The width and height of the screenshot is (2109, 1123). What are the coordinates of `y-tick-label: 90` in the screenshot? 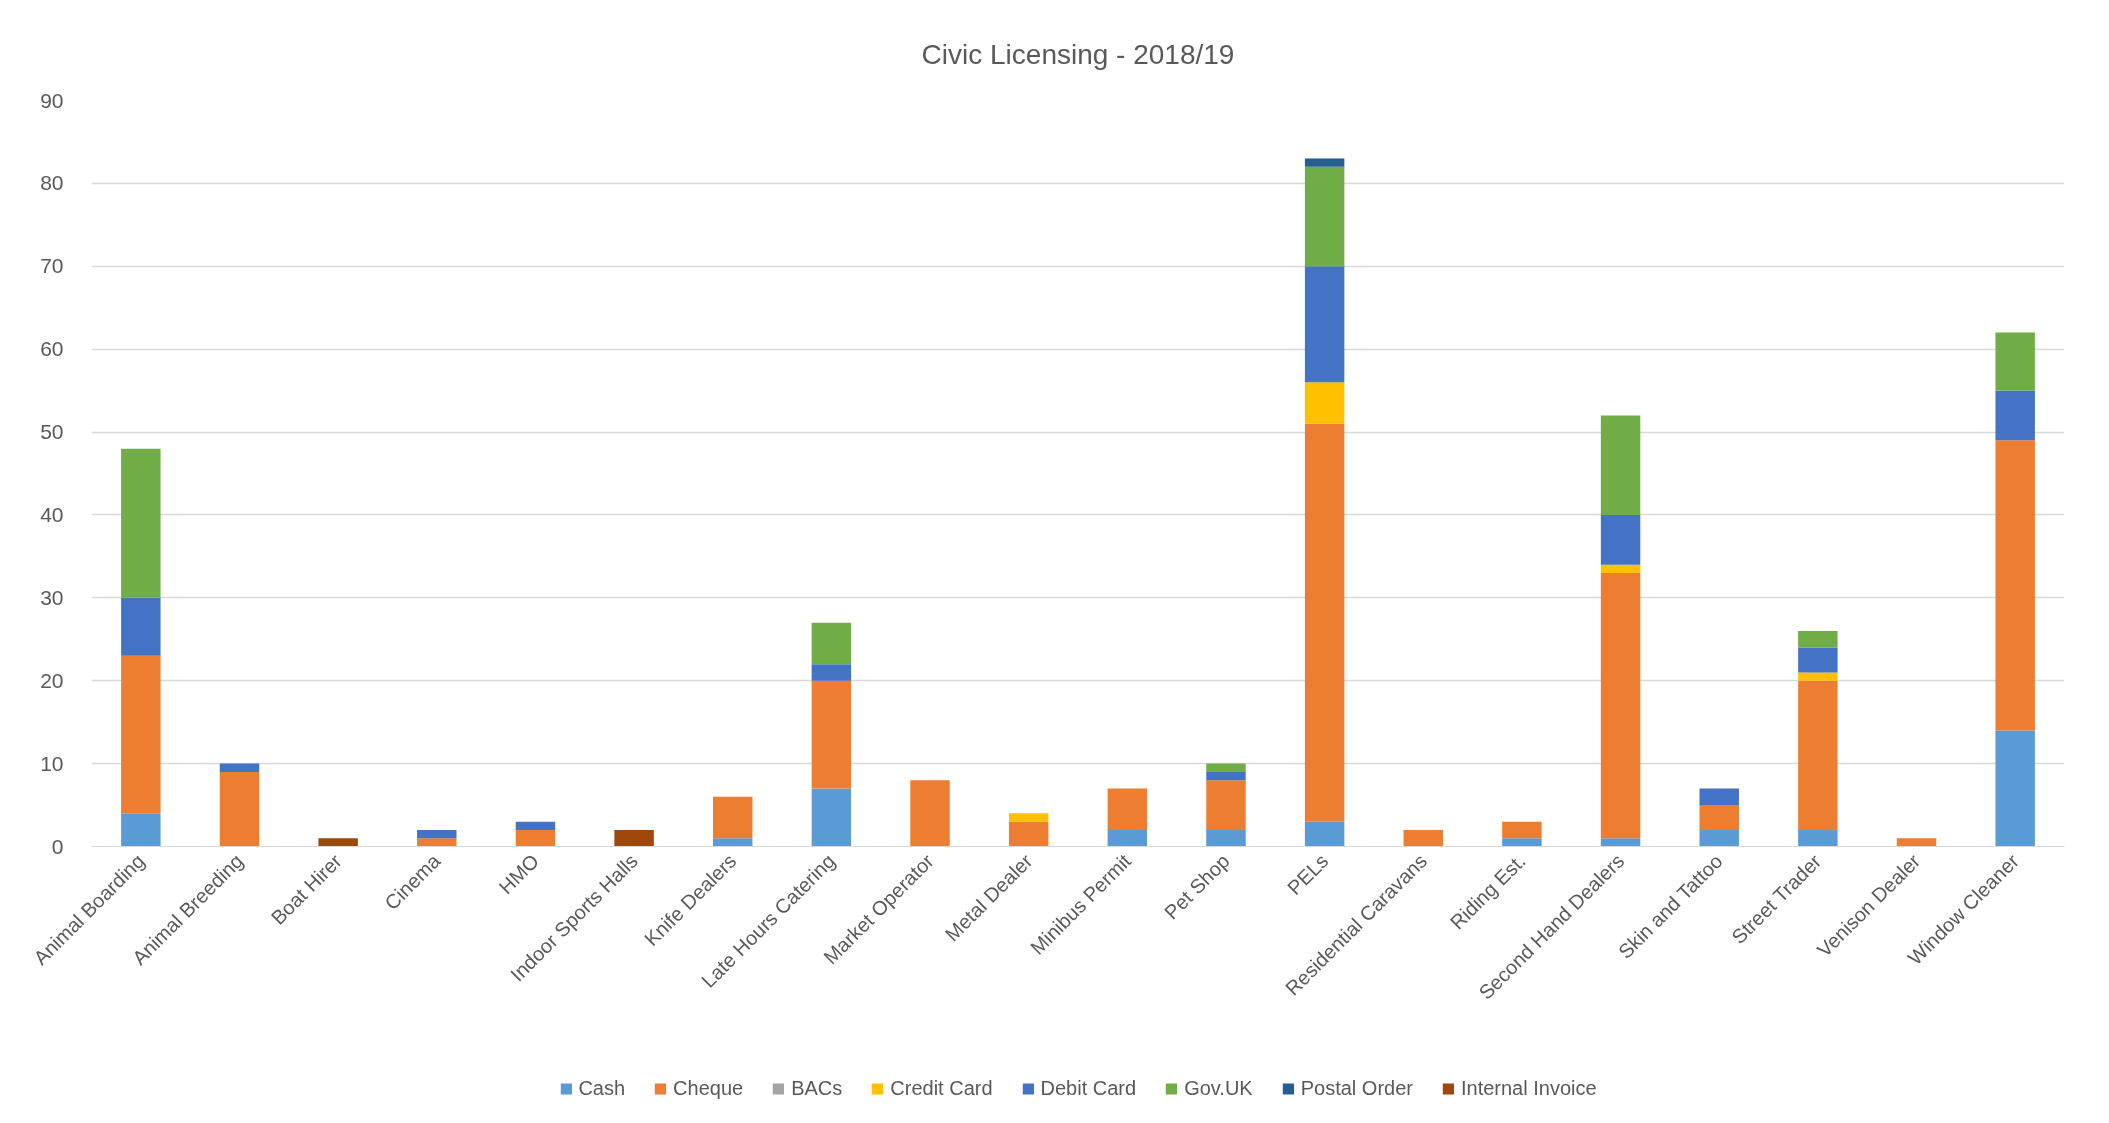 It's located at (52, 100).